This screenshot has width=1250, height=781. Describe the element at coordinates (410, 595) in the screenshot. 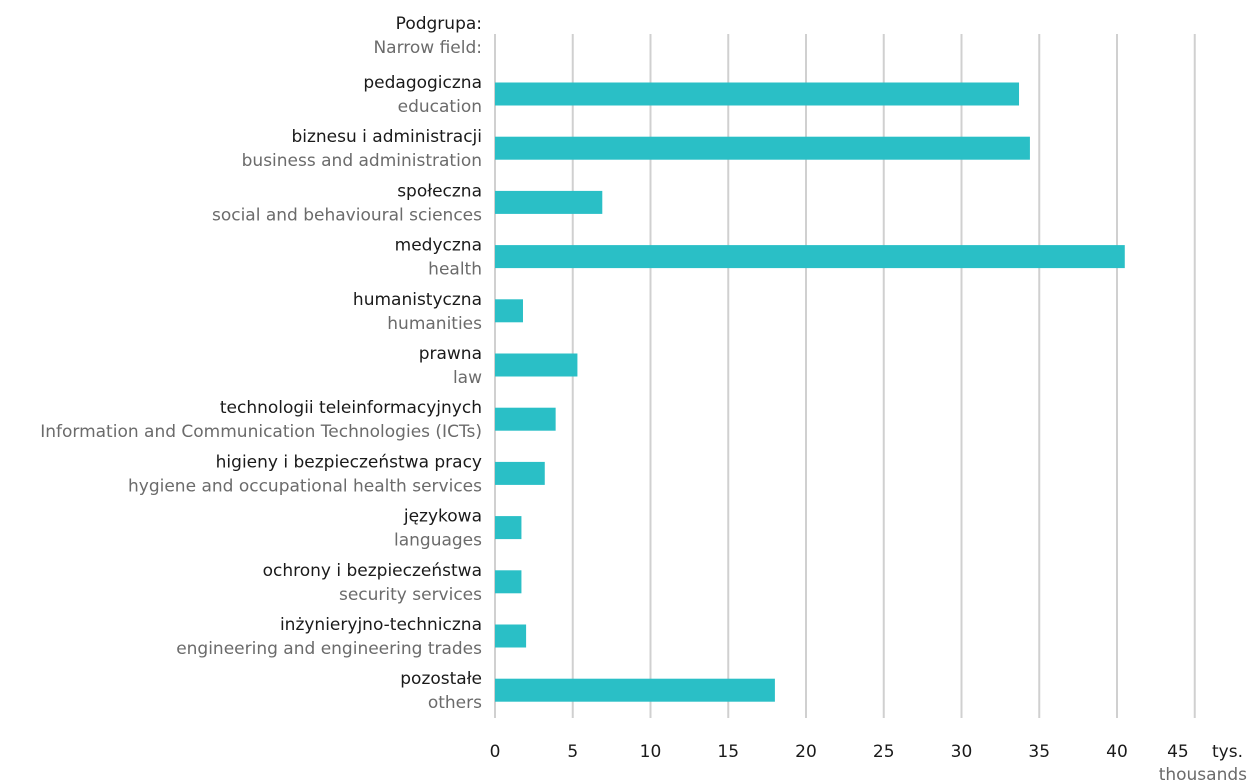

I see `category-label-en: security services` at that location.